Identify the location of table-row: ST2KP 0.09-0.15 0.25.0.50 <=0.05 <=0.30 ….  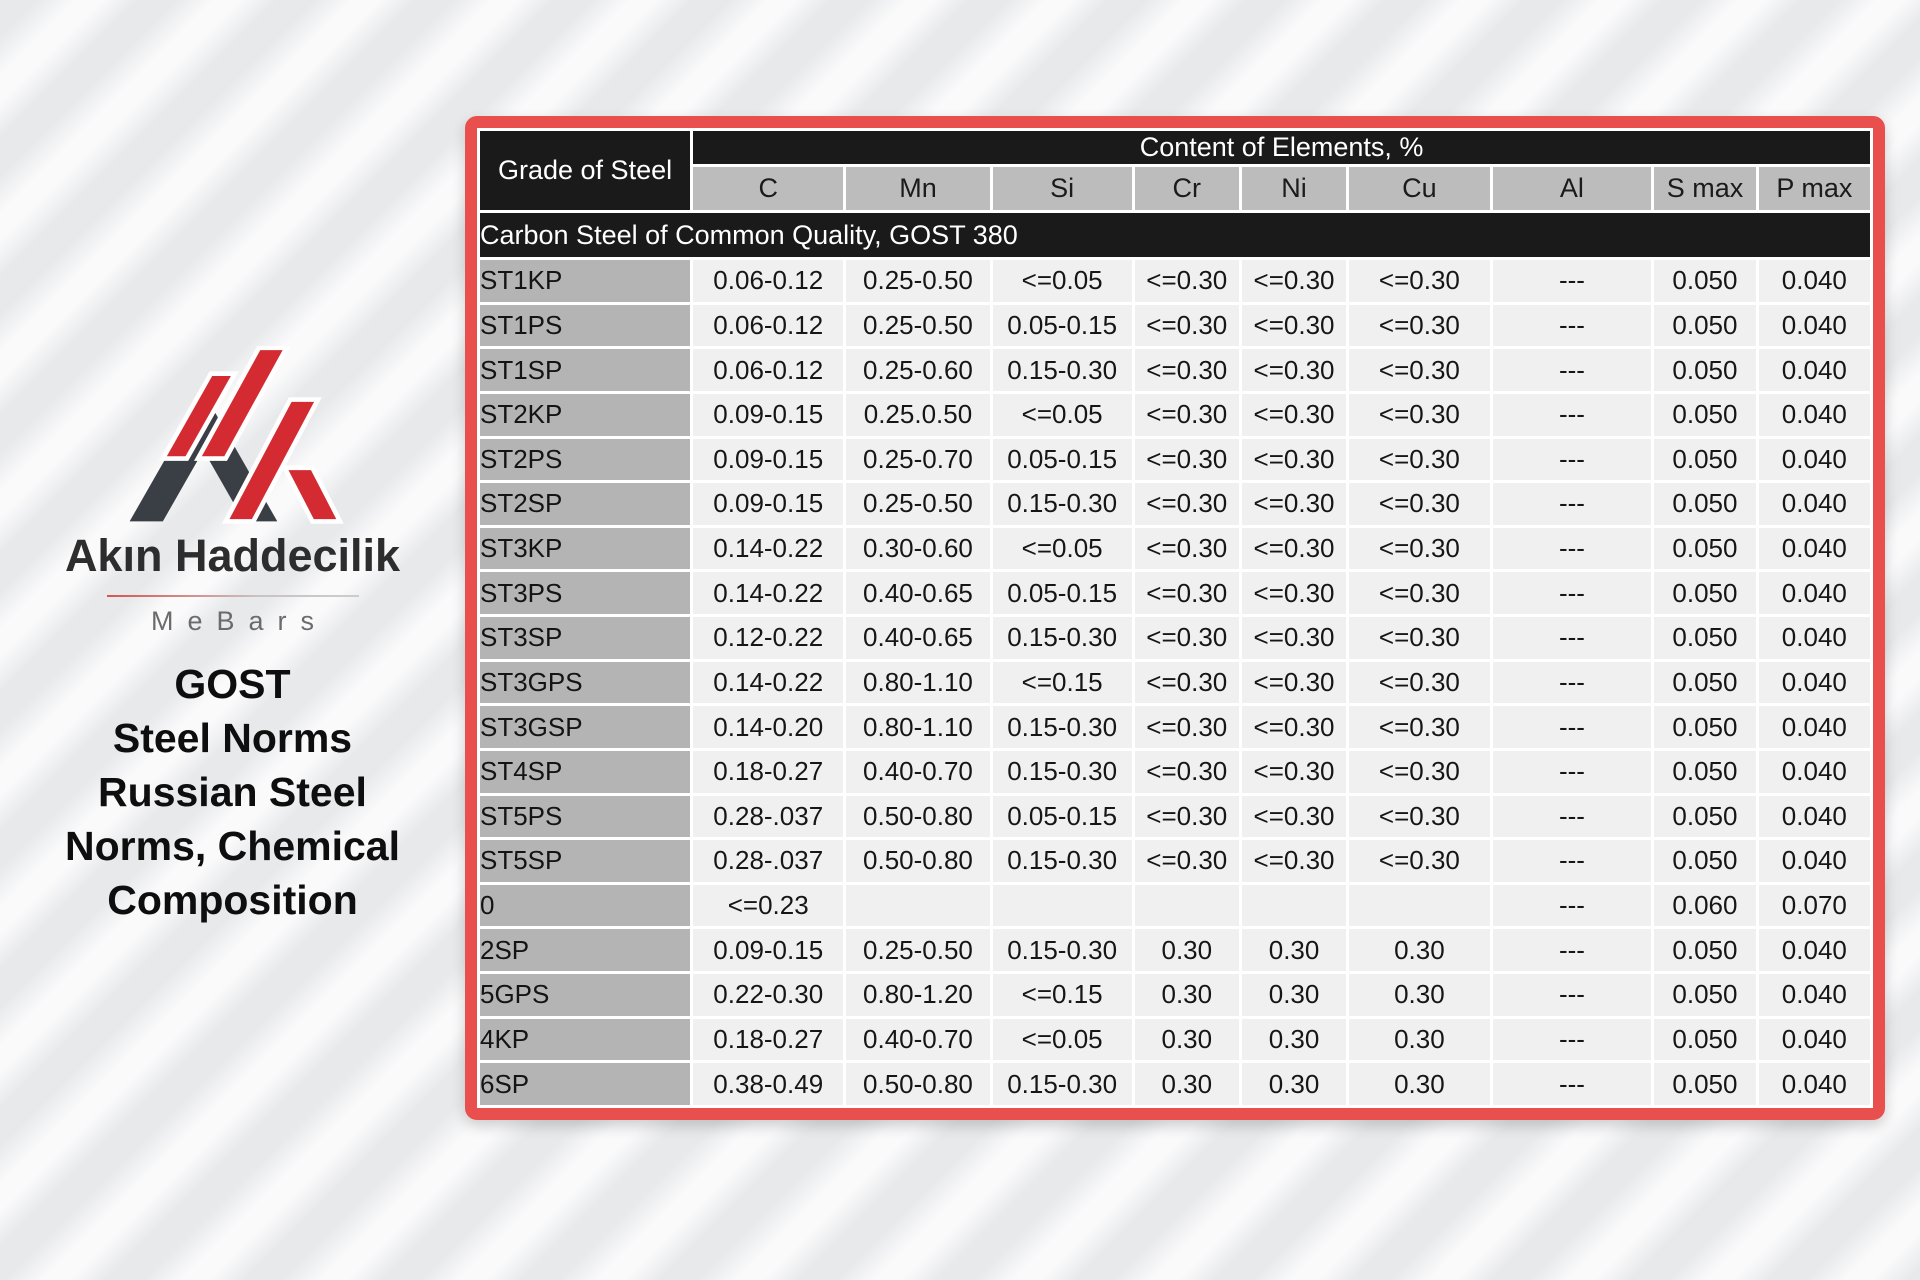
(1175, 414).